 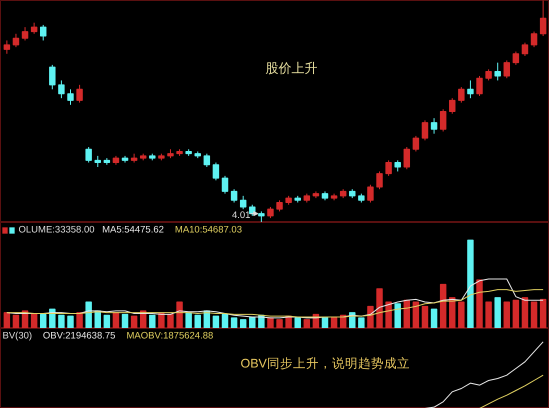 I want to click on annotation: 4.01, so click(x=241, y=216).